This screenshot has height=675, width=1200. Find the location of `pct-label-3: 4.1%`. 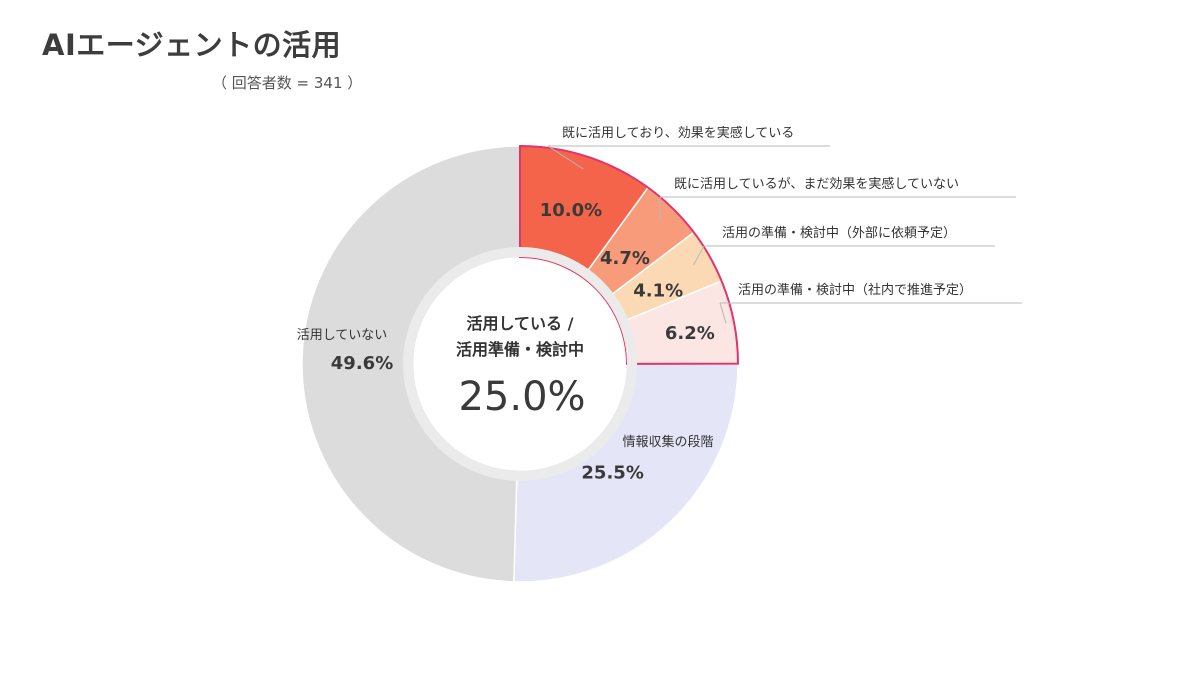

pct-label-3: 4.1% is located at coordinates (658, 291).